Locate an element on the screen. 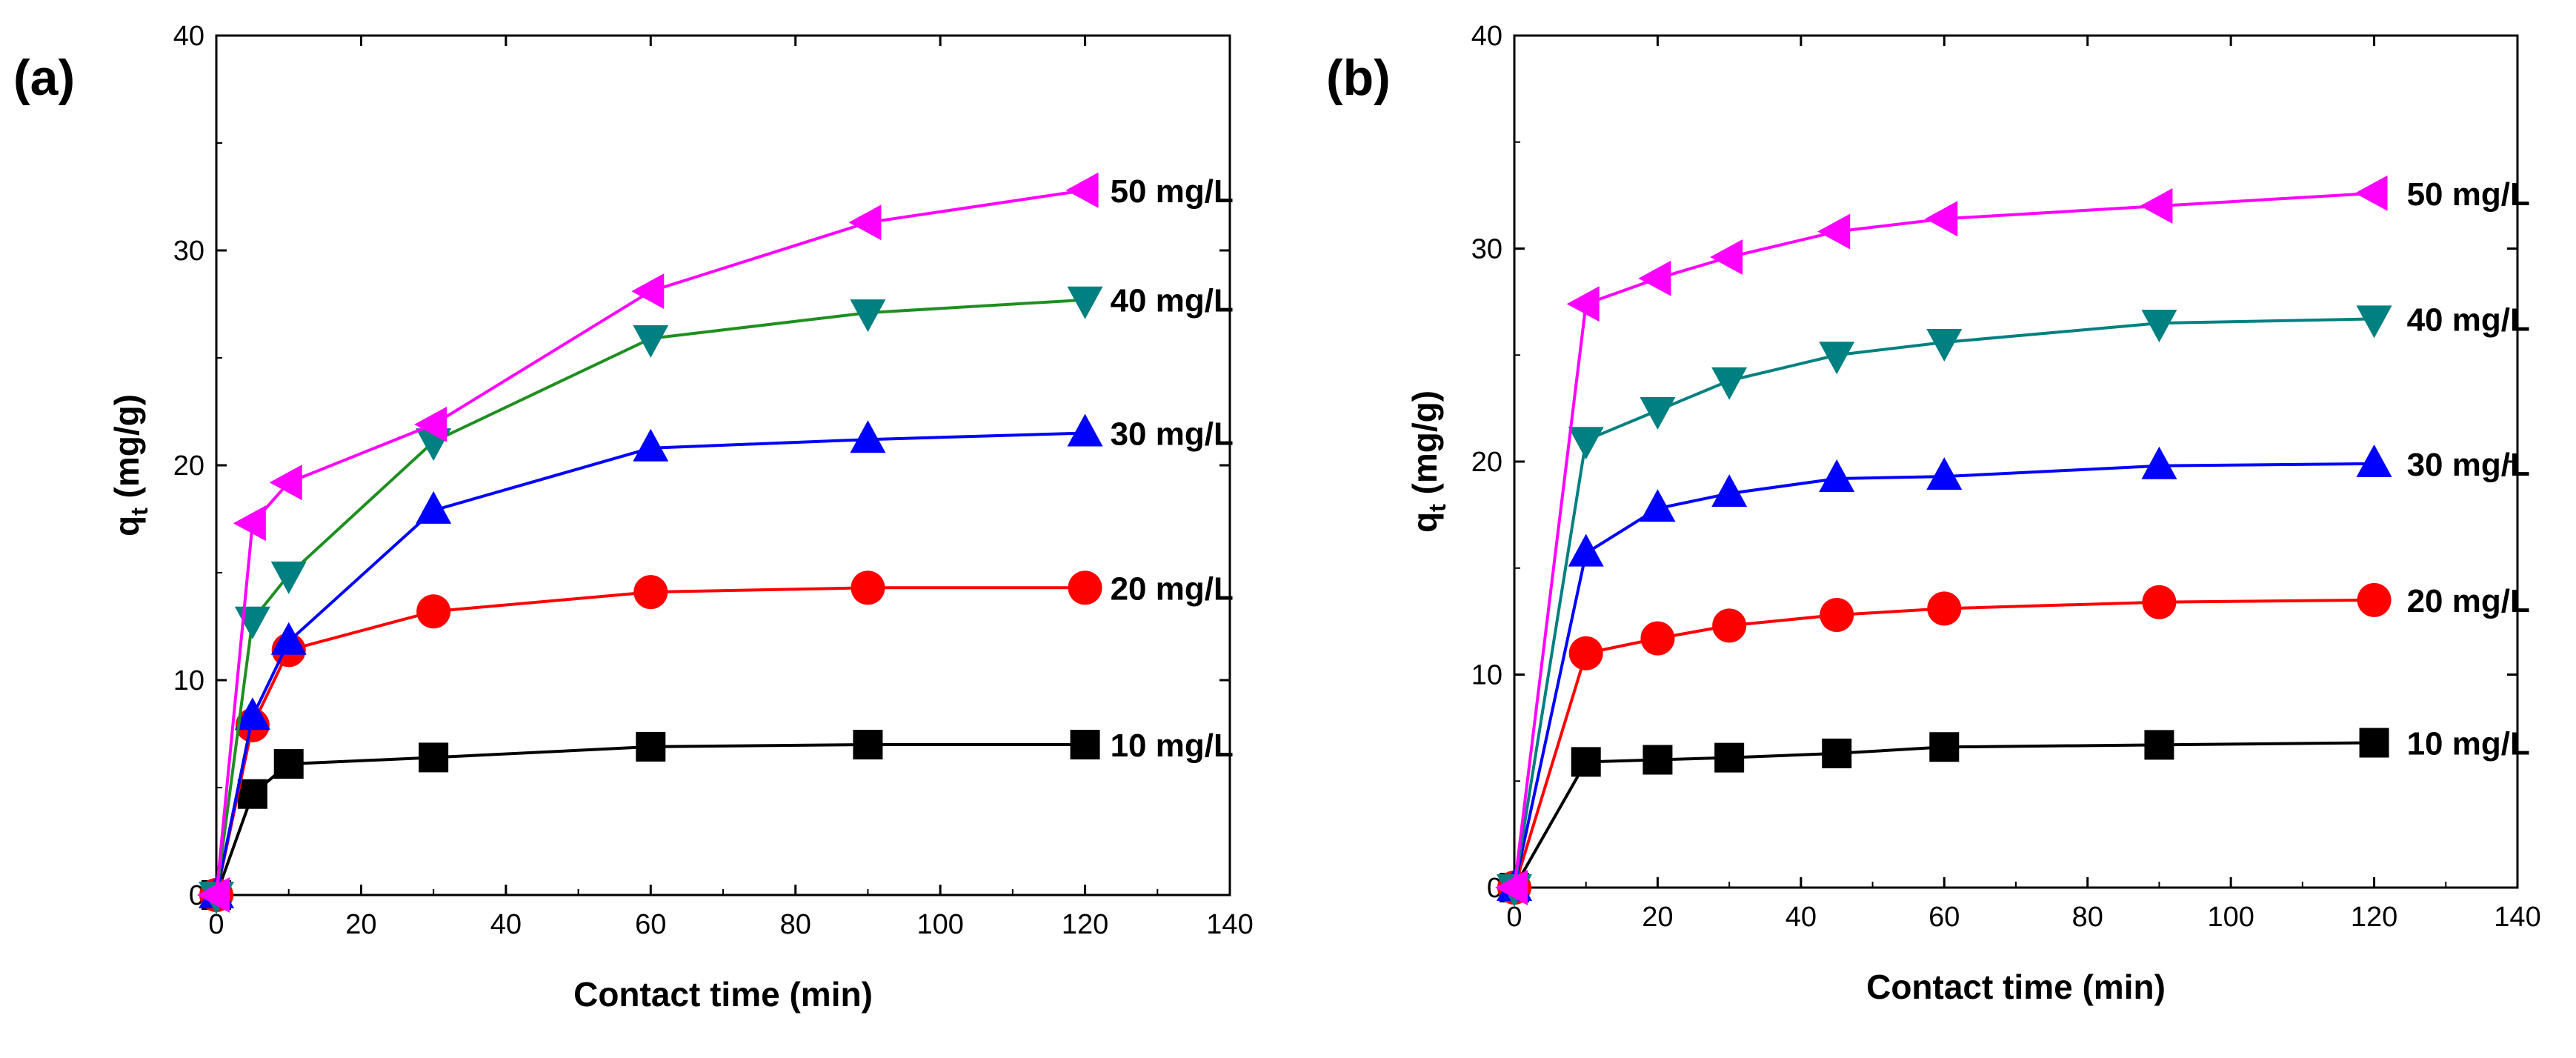 Image resolution: width=2576 pixels, height=1058 pixels. series-b-20-mg-L: 20 mg/L is located at coordinates (2013, 743).